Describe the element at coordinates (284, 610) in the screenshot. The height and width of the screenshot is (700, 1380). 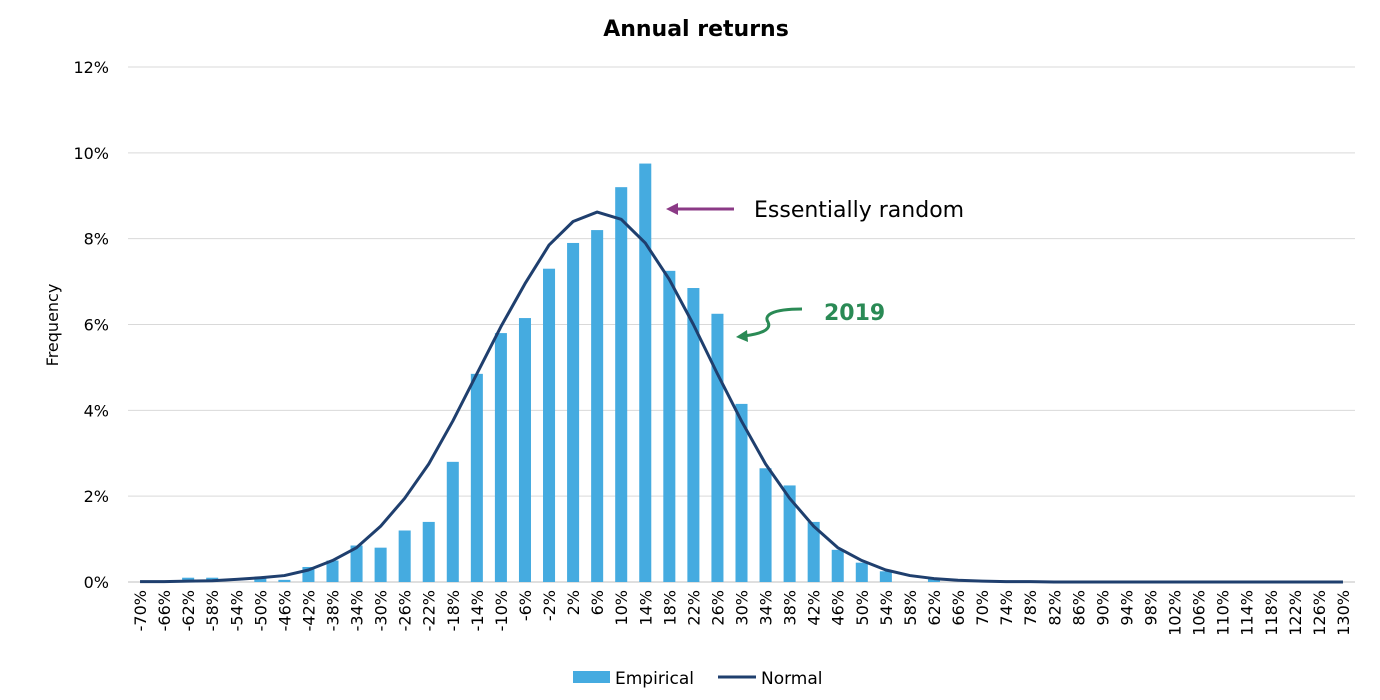
I see `x-tick-label: -46%` at that location.